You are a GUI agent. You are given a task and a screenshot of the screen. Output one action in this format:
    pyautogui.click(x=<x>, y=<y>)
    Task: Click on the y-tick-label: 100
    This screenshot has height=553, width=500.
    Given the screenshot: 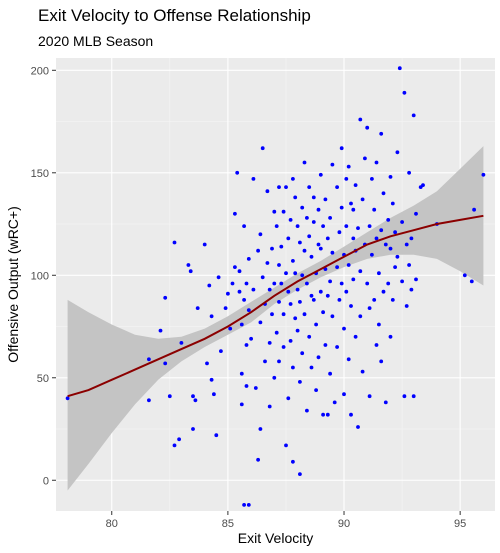 What is the action you would take?
    pyautogui.click(x=40, y=276)
    